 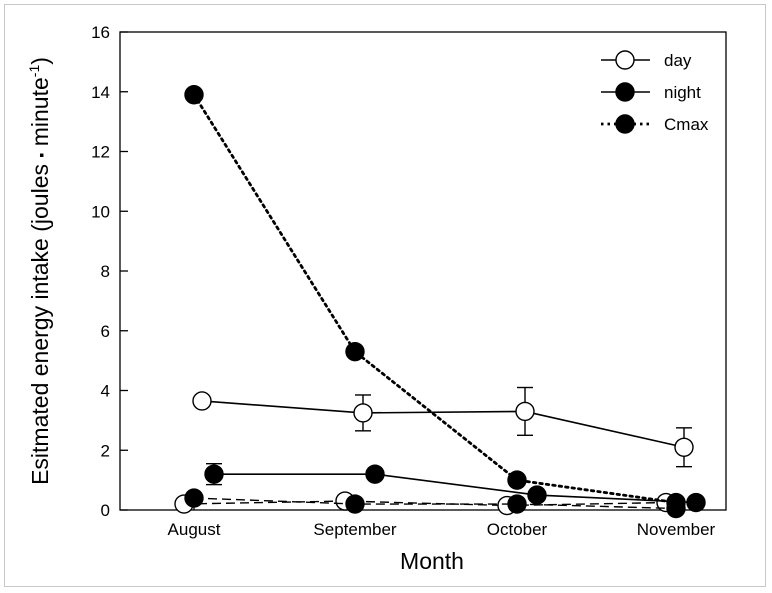 What do you see at coordinates (678, 60) in the screenshot?
I see `legend-label-day: day` at bounding box center [678, 60].